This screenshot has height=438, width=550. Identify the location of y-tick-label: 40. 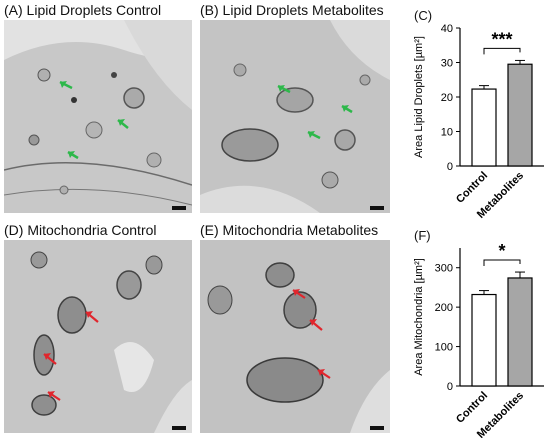
(447, 29).